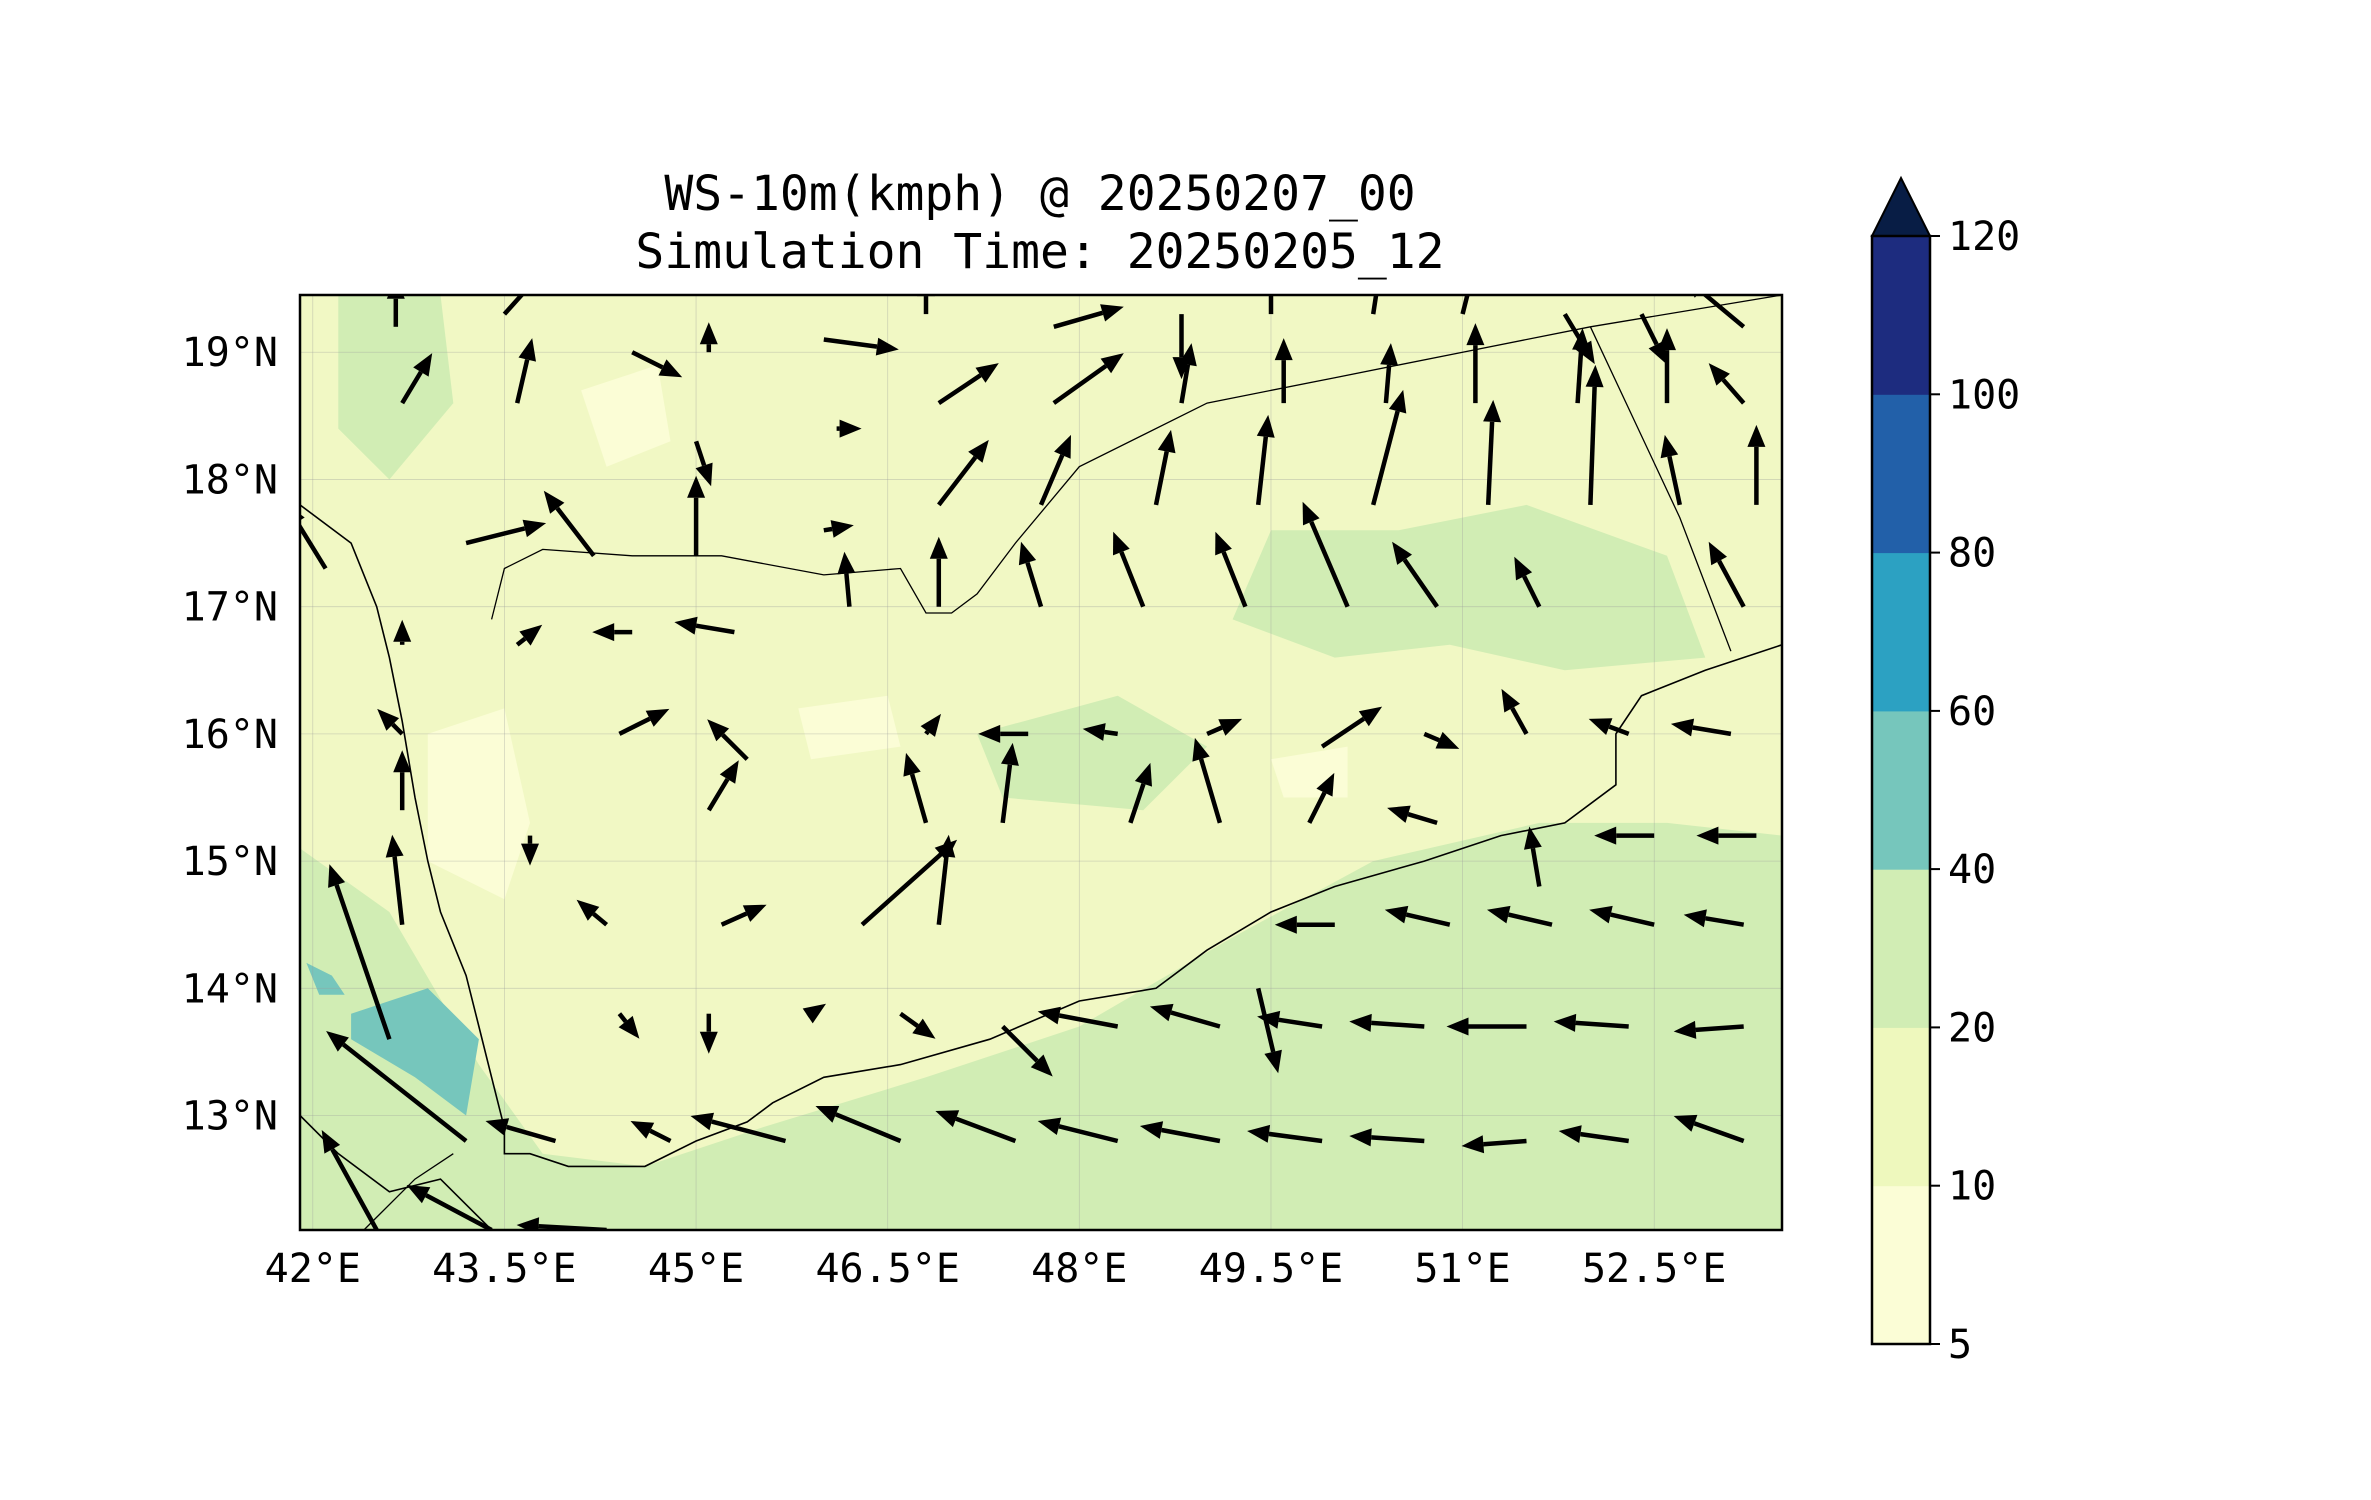  What do you see at coordinates (1972, 1028) in the screenshot?
I see `colorbar-tick-label: 20` at bounding box center [1972, 1028].